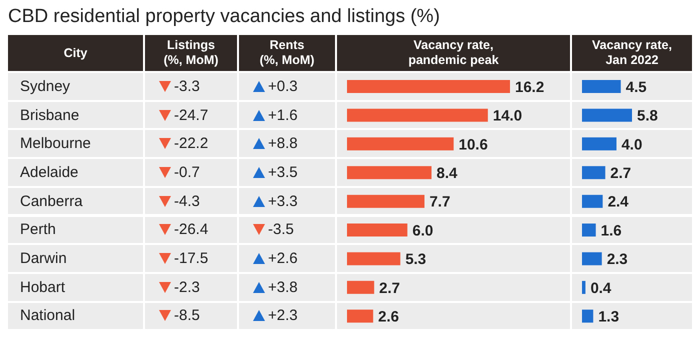  What do you see at coordinates (43, 259) in the screenshot?
I see `category-label: Darwin` at bounding box center [43, 259].